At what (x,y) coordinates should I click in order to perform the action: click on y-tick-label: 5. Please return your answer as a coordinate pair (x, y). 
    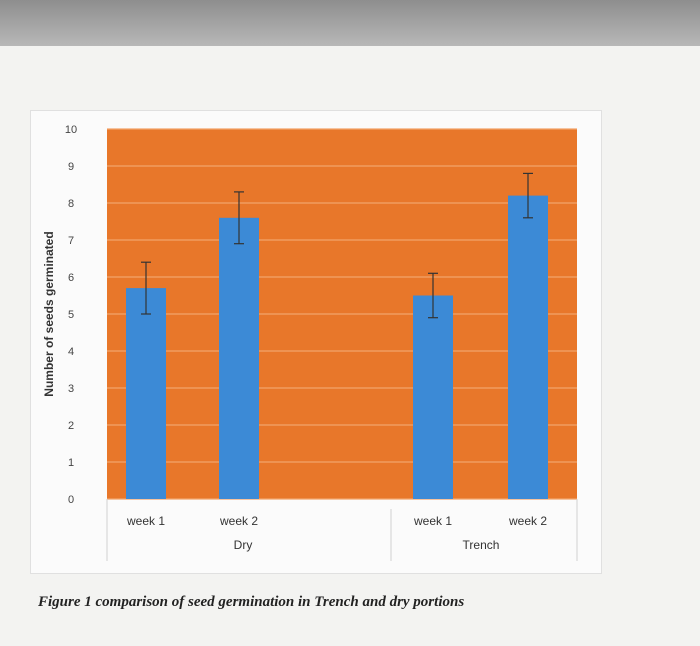
    Looking at the image, I should click on (71, 315).